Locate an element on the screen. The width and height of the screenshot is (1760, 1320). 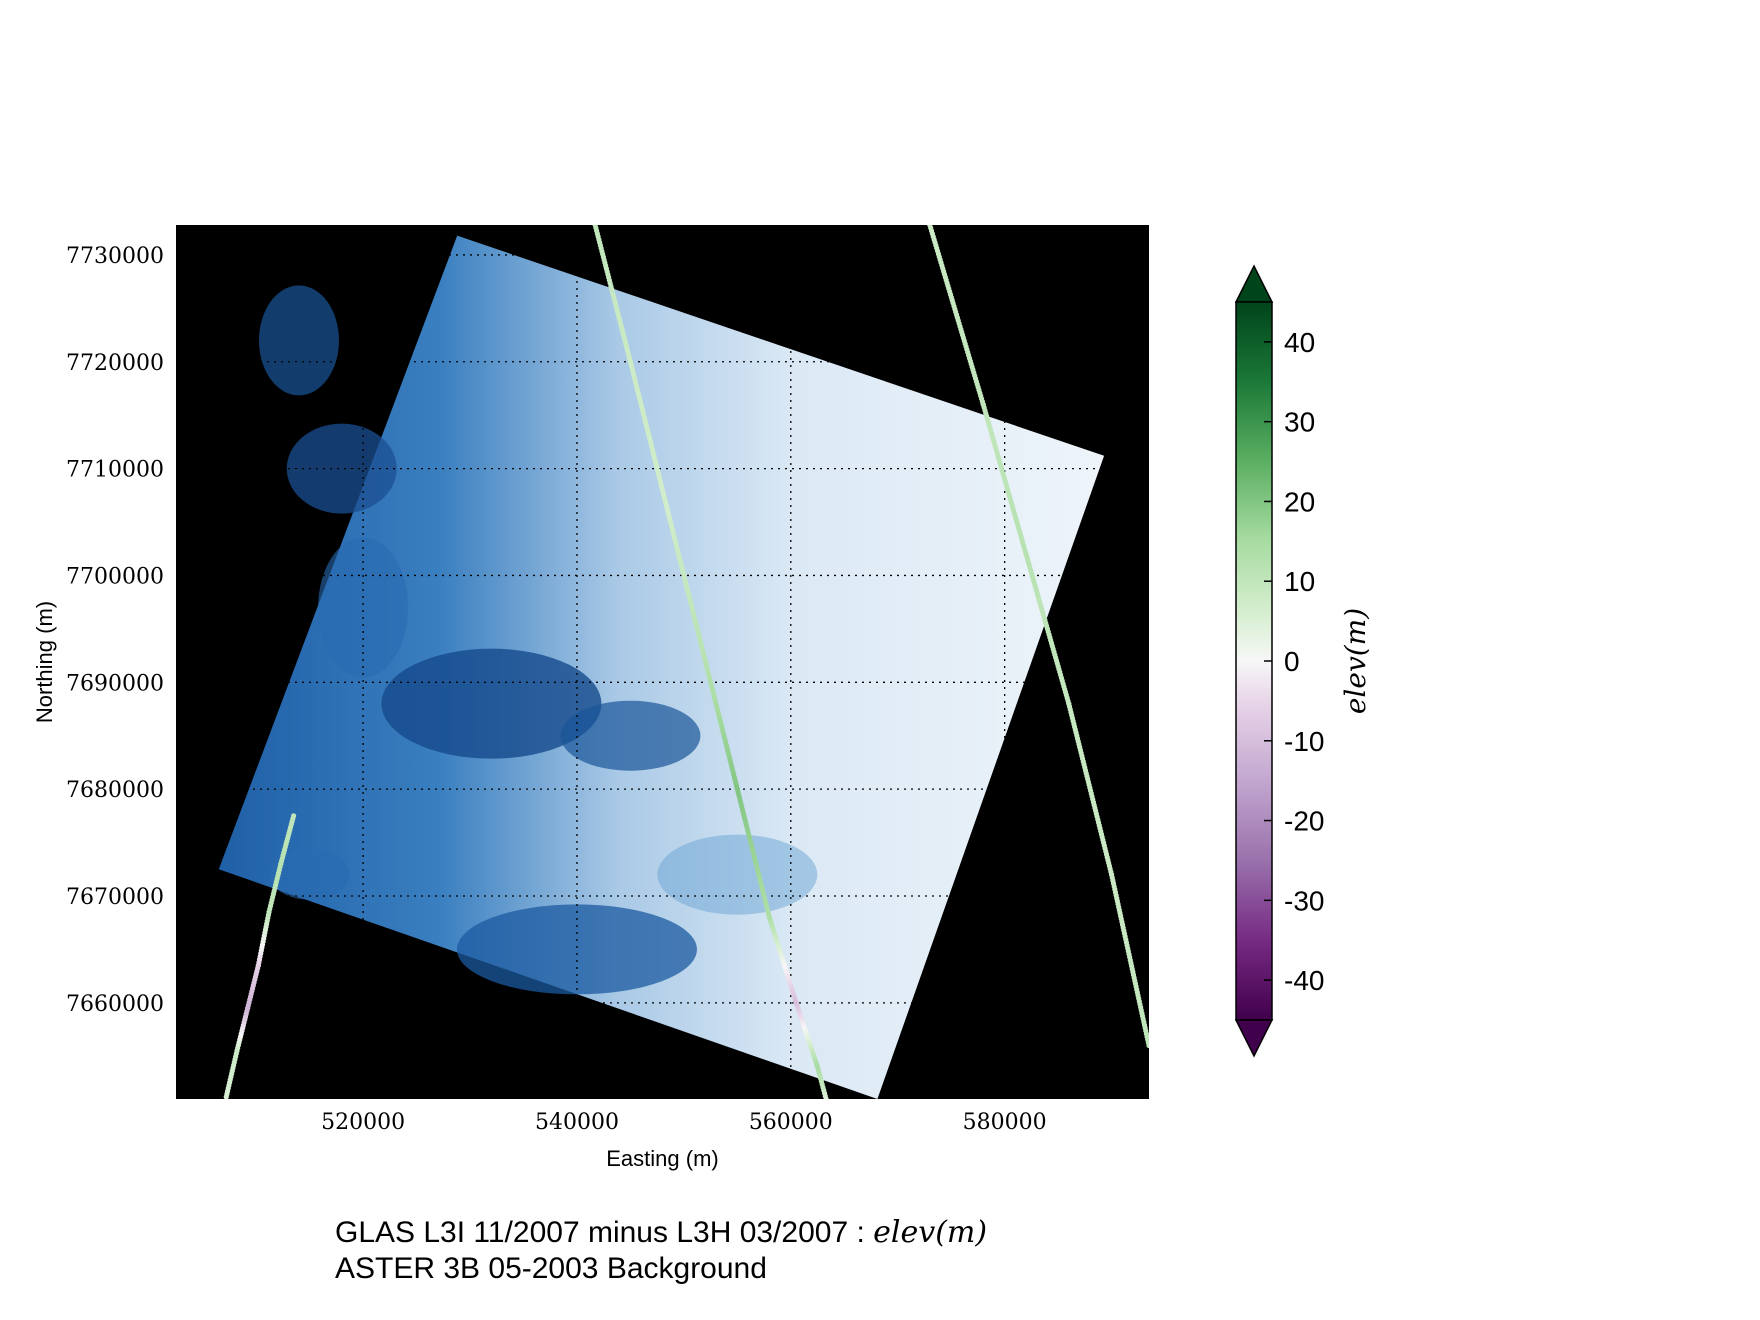
colorbar-tick-label: -10 is located at coordinates (1304, 741).